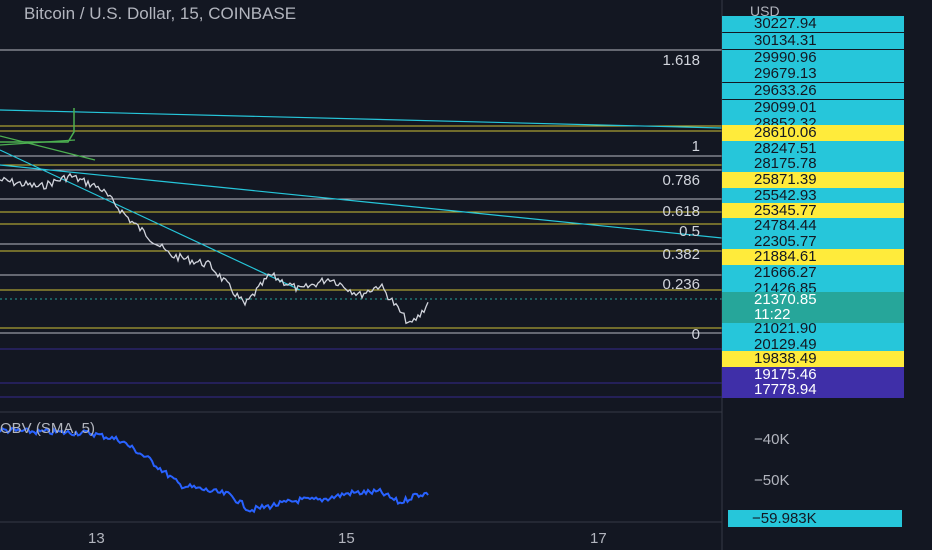 This screenshot has height=550, width=932. I want to click on price-tag: 19838.49, so click(813, 359).